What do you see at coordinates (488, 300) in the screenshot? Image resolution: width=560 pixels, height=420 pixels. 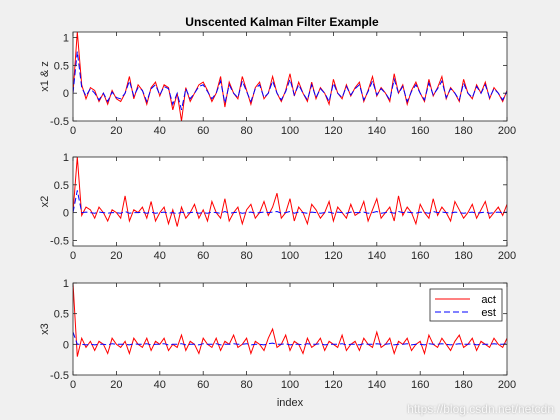 I see `legend-label-act: act` at bounding box center [488, 300].